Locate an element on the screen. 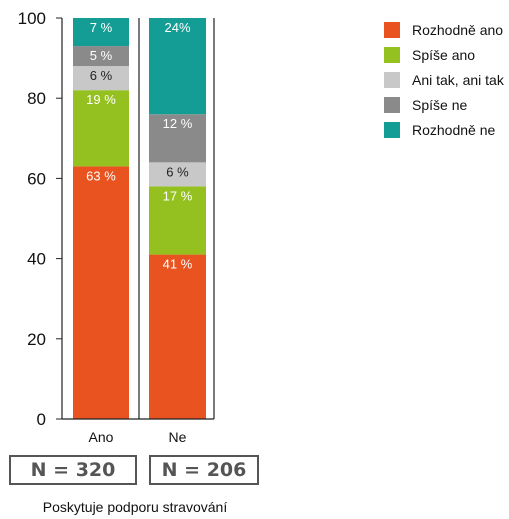 The width and height of the screenshot is (509, 519). y-tick-label-3: 60 is located at coordinates (36, 178).